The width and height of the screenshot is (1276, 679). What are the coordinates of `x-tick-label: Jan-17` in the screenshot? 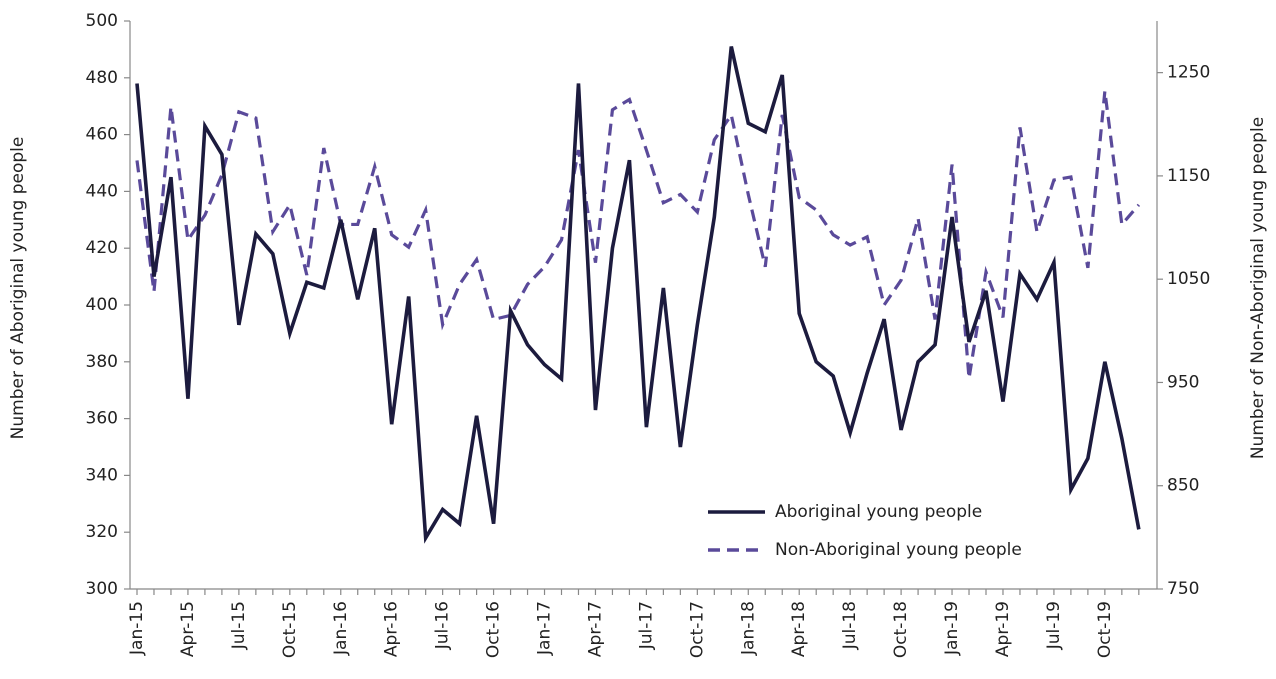 It's located at (545, 628).